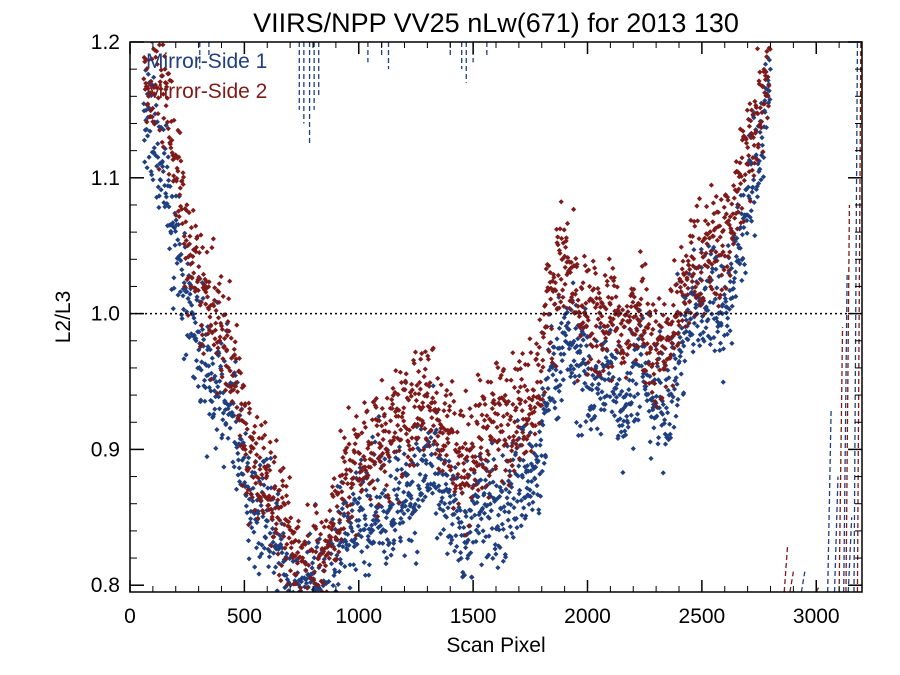  What do you see at coordinates (358, 616) in the screenshot?
I see `x-tick-label: 1000` at bounding box center [358, 616].